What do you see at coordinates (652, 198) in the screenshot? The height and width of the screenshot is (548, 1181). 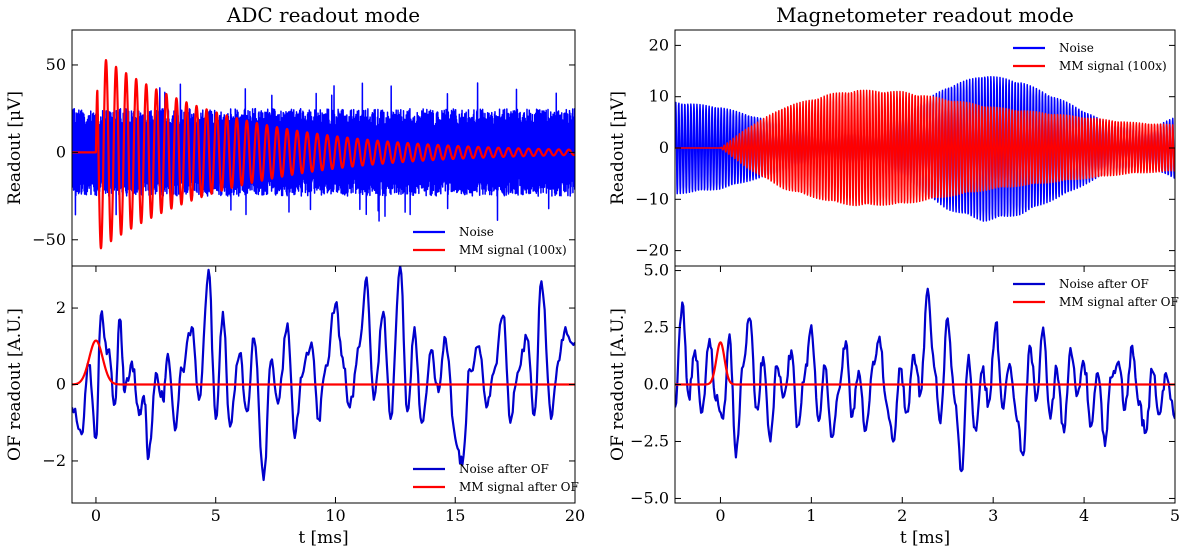 I see `y-tick-label: −10` at bounding box center [652, 198].